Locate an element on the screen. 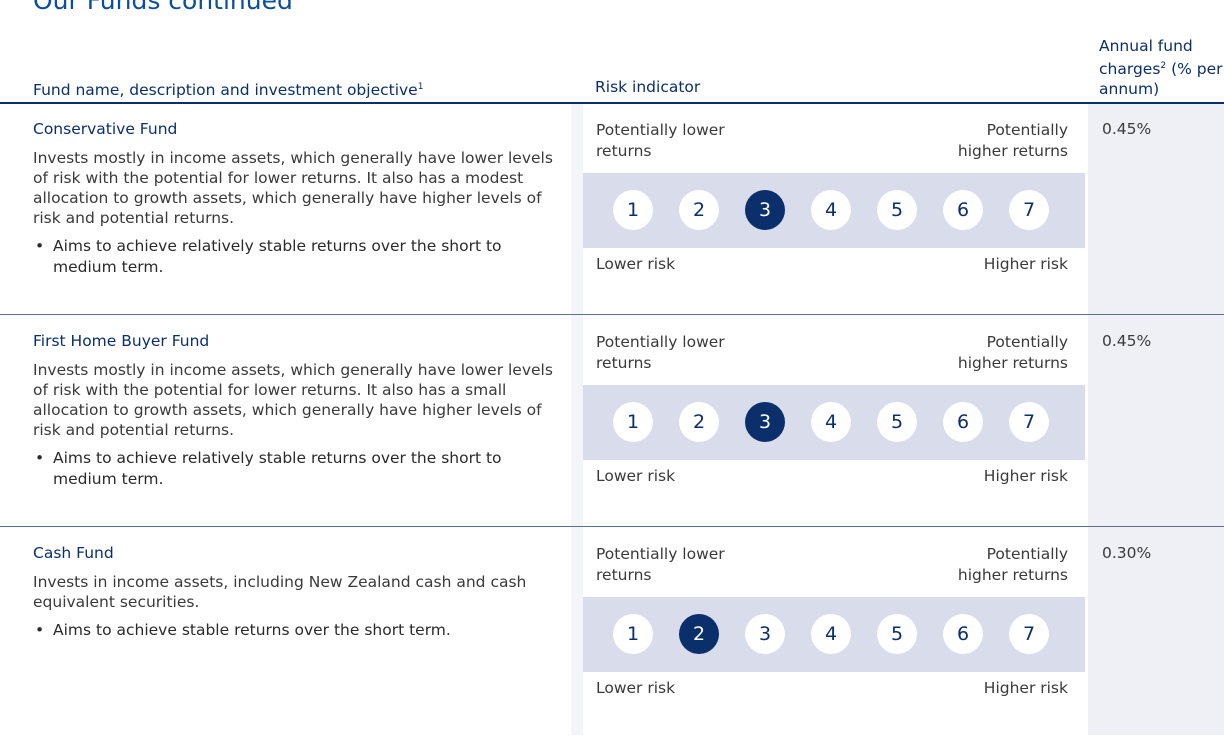  column-gap is located at coordinates (577, 419).